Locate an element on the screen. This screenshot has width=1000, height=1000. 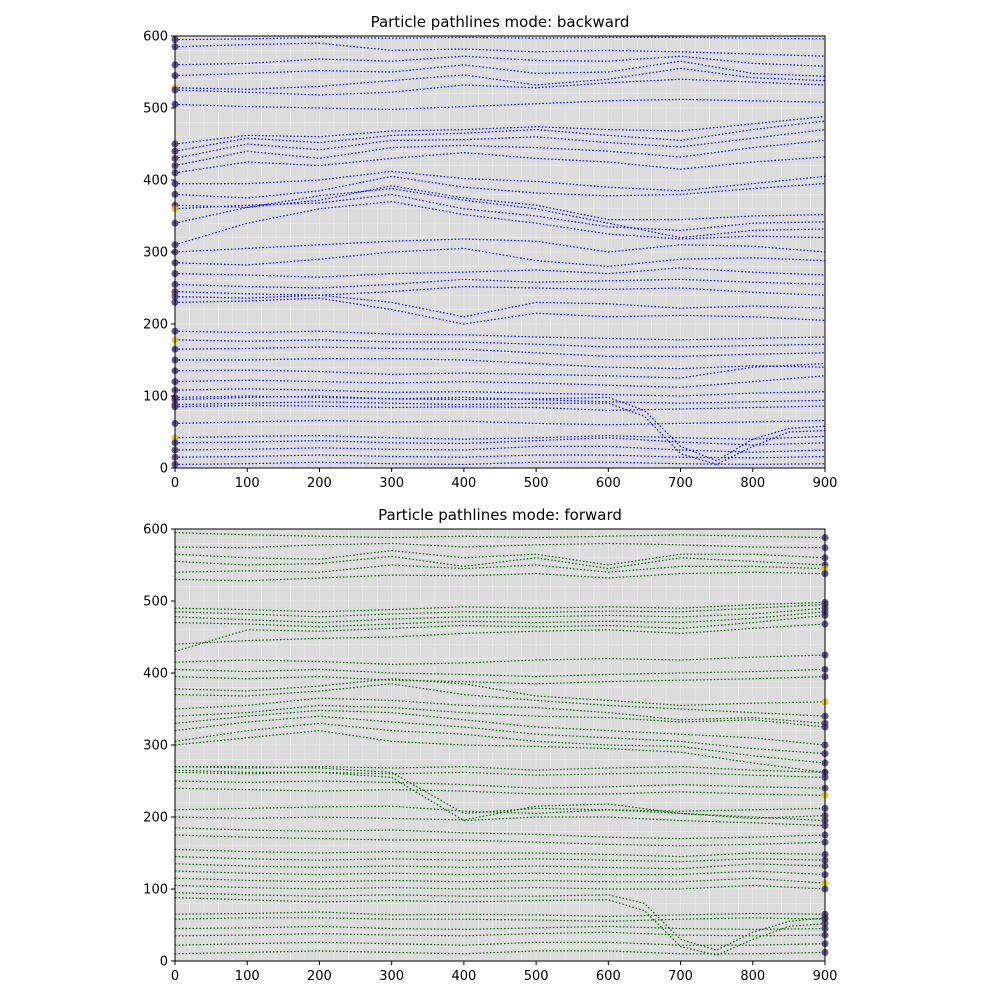
chart-title: Particle pathlines mode: backward is located at coordinates (500, 22).